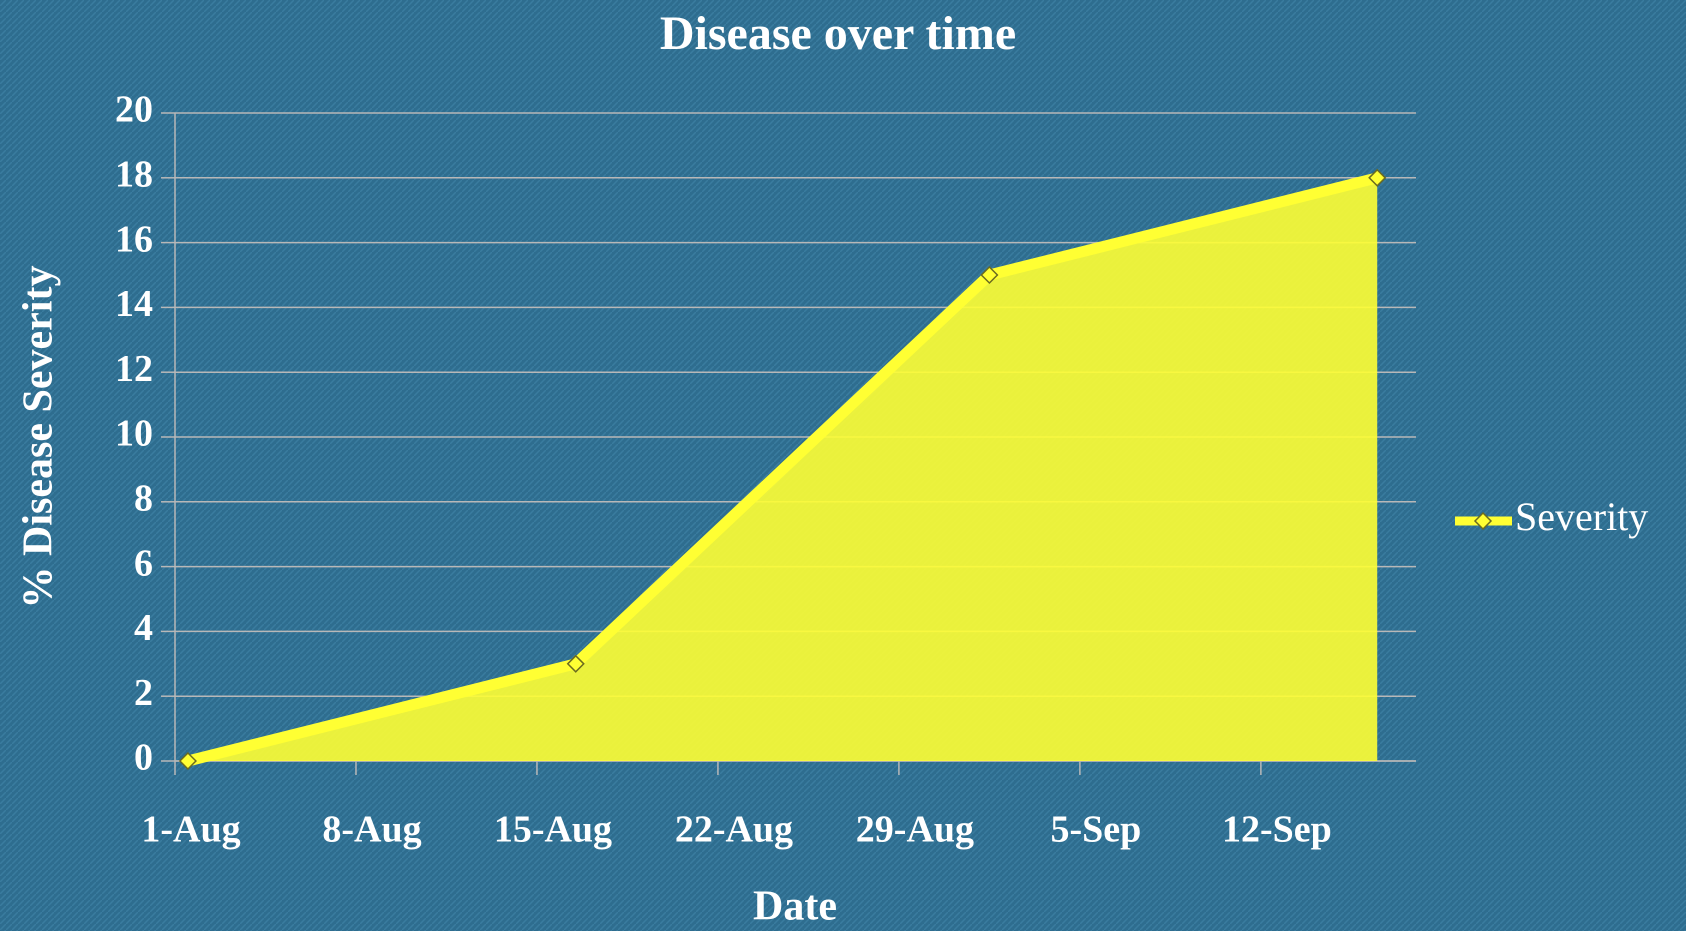 Image resolution: width=1686 pixels, height=931 pixels. What do you see at coordinates (134, 175) in the screenshot?
I see `y-tick-label: 18` at bounding box center [134, 175].